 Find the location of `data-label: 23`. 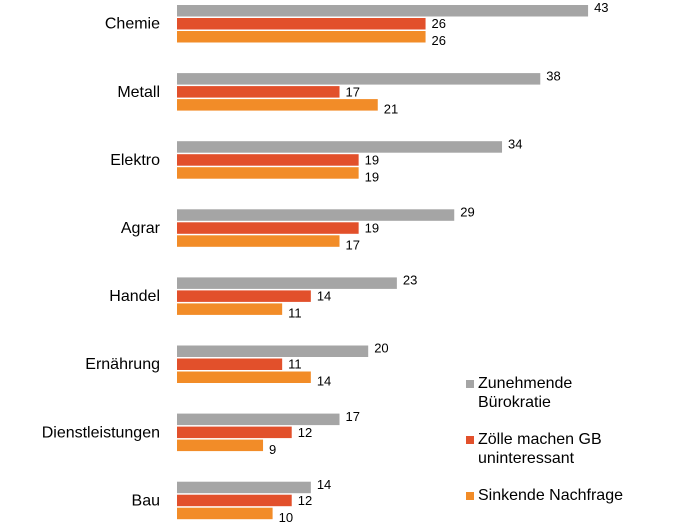

data-label: 23 is located at coordinates (410, 280).